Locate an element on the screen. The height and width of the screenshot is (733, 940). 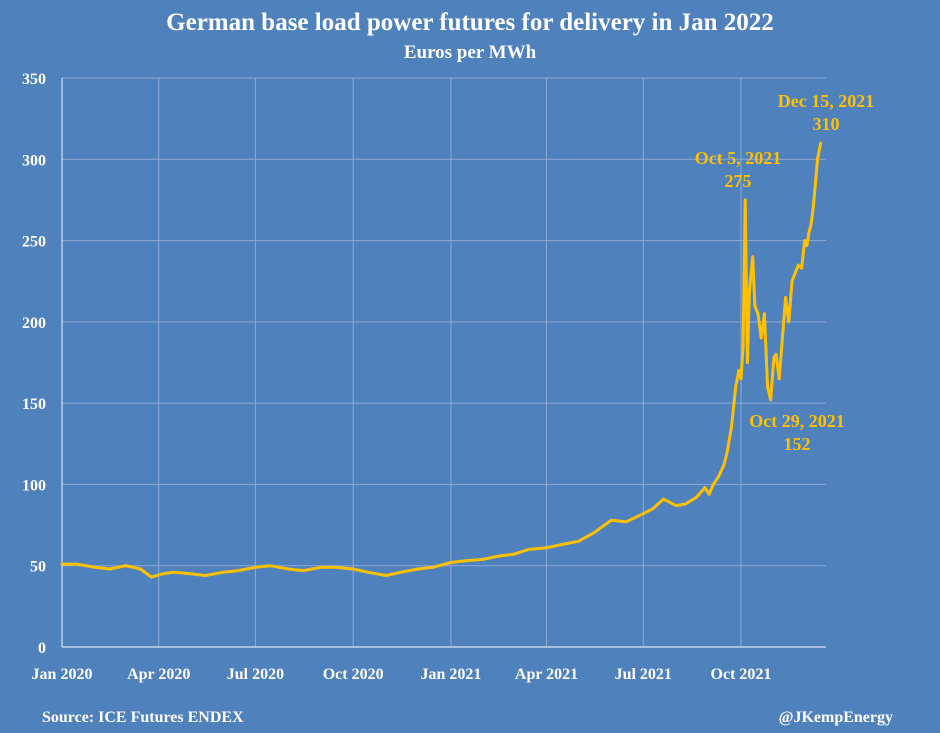
x-tick-label: Jan 2020 is located at coordinates (62, 674).